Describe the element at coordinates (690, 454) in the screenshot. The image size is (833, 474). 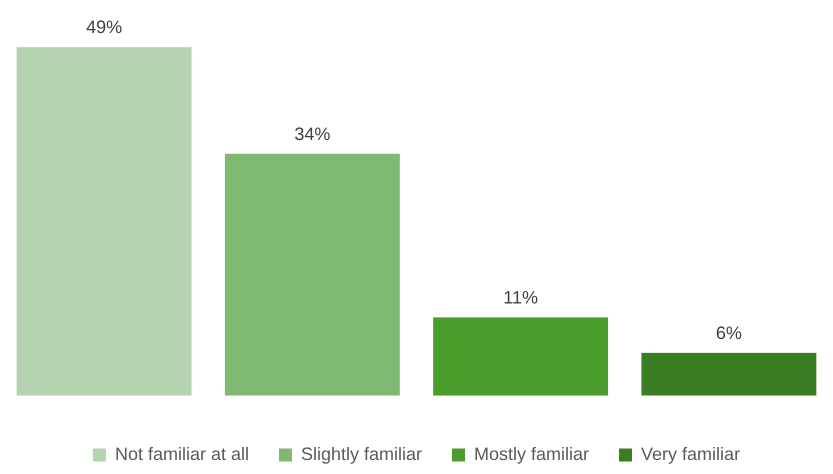
I see `legend-label: Very familiar` at that location.